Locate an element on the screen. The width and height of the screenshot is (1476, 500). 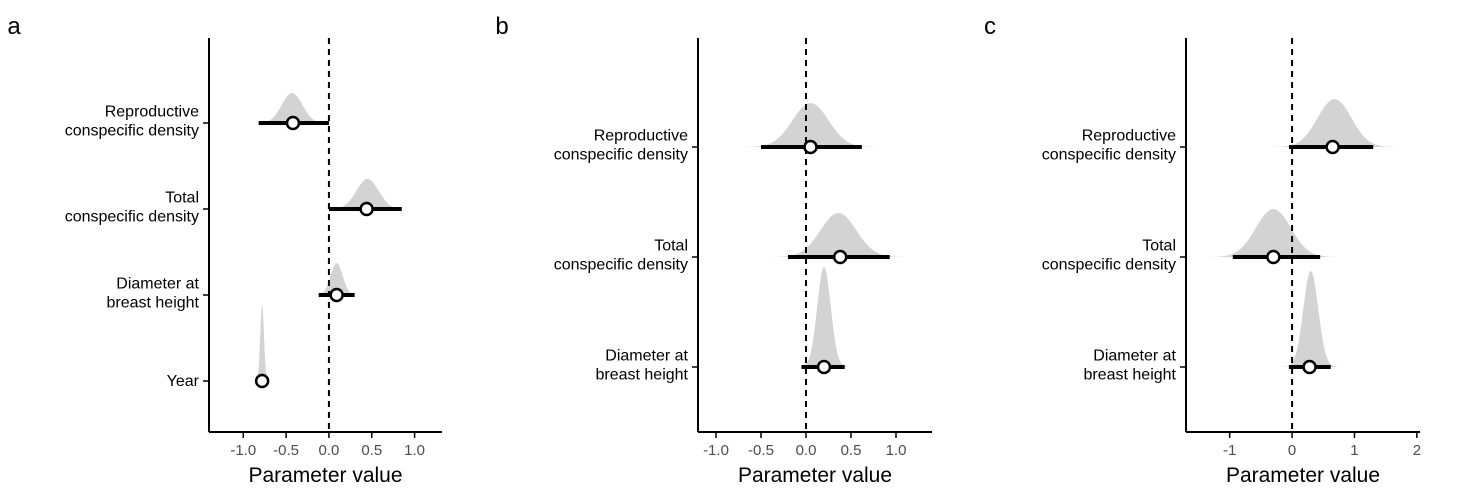
x-tick-label: -1 is located at coordinates (1229, 450).